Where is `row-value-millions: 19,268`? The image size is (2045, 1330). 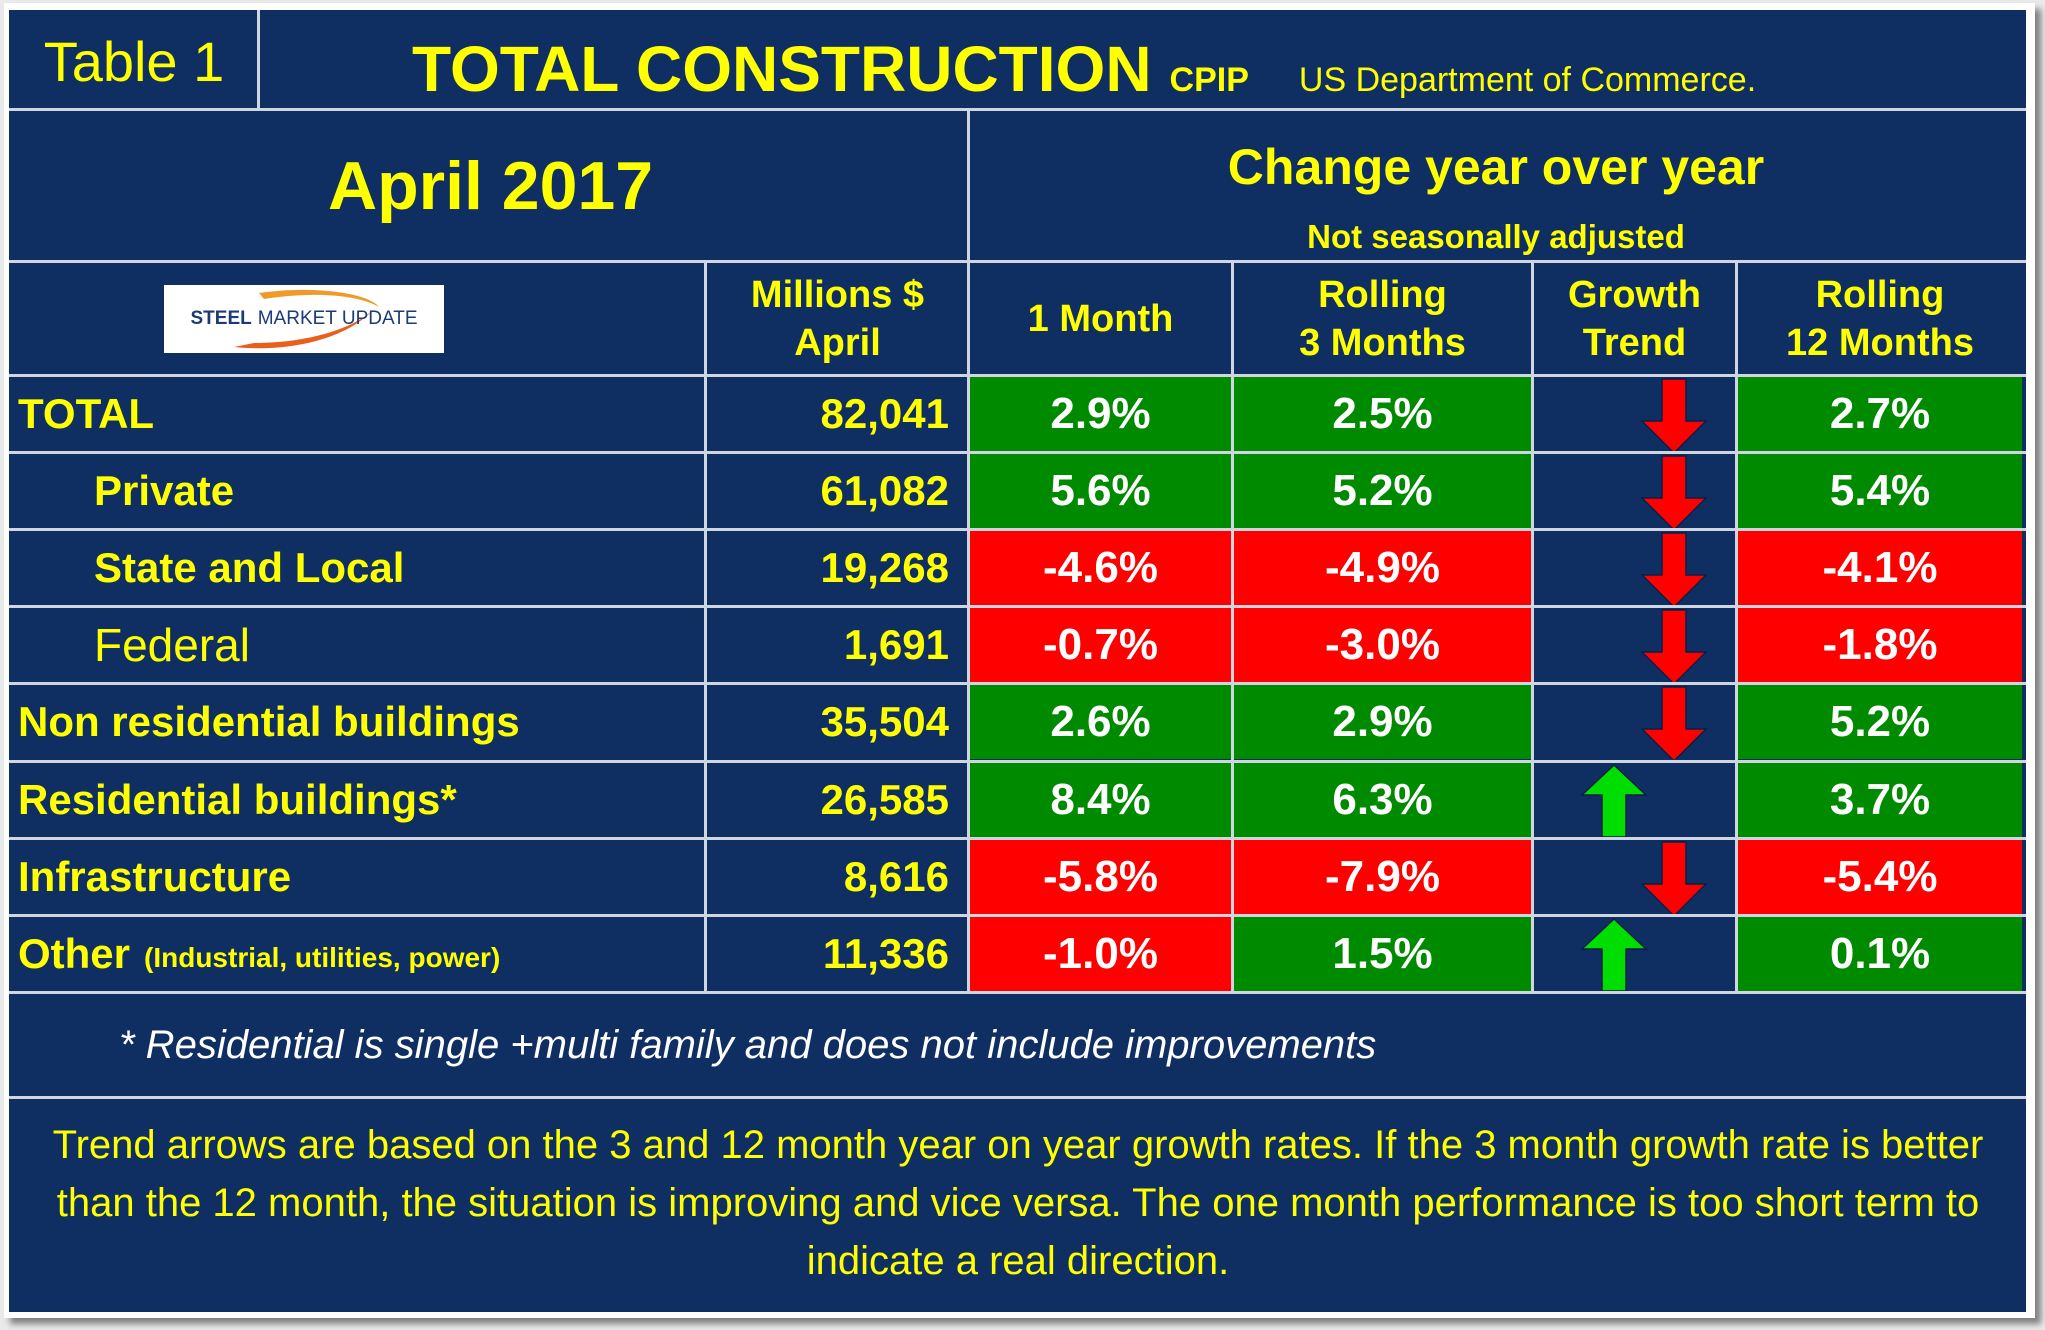 row-value-millions: 19,268 is located at coordinates (884, 568).